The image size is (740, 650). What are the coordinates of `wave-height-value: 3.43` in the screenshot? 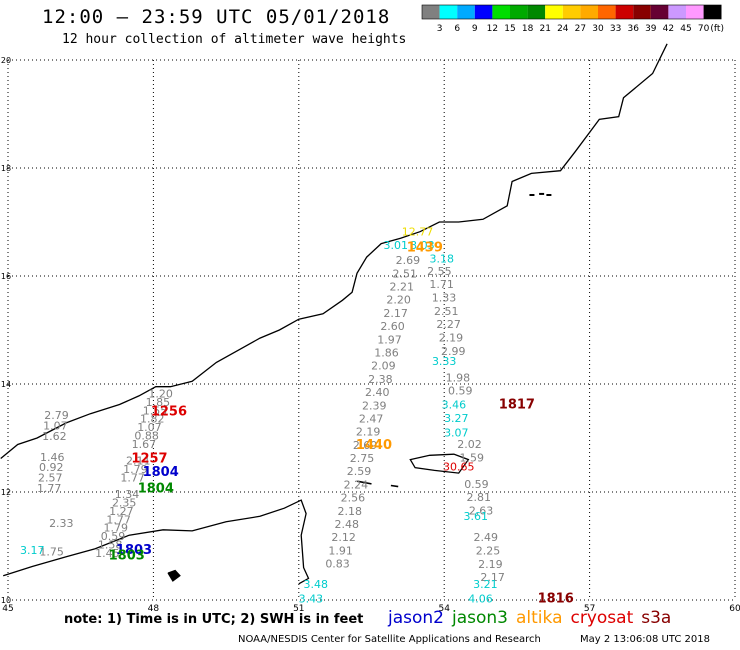 It's located at (311, 599).